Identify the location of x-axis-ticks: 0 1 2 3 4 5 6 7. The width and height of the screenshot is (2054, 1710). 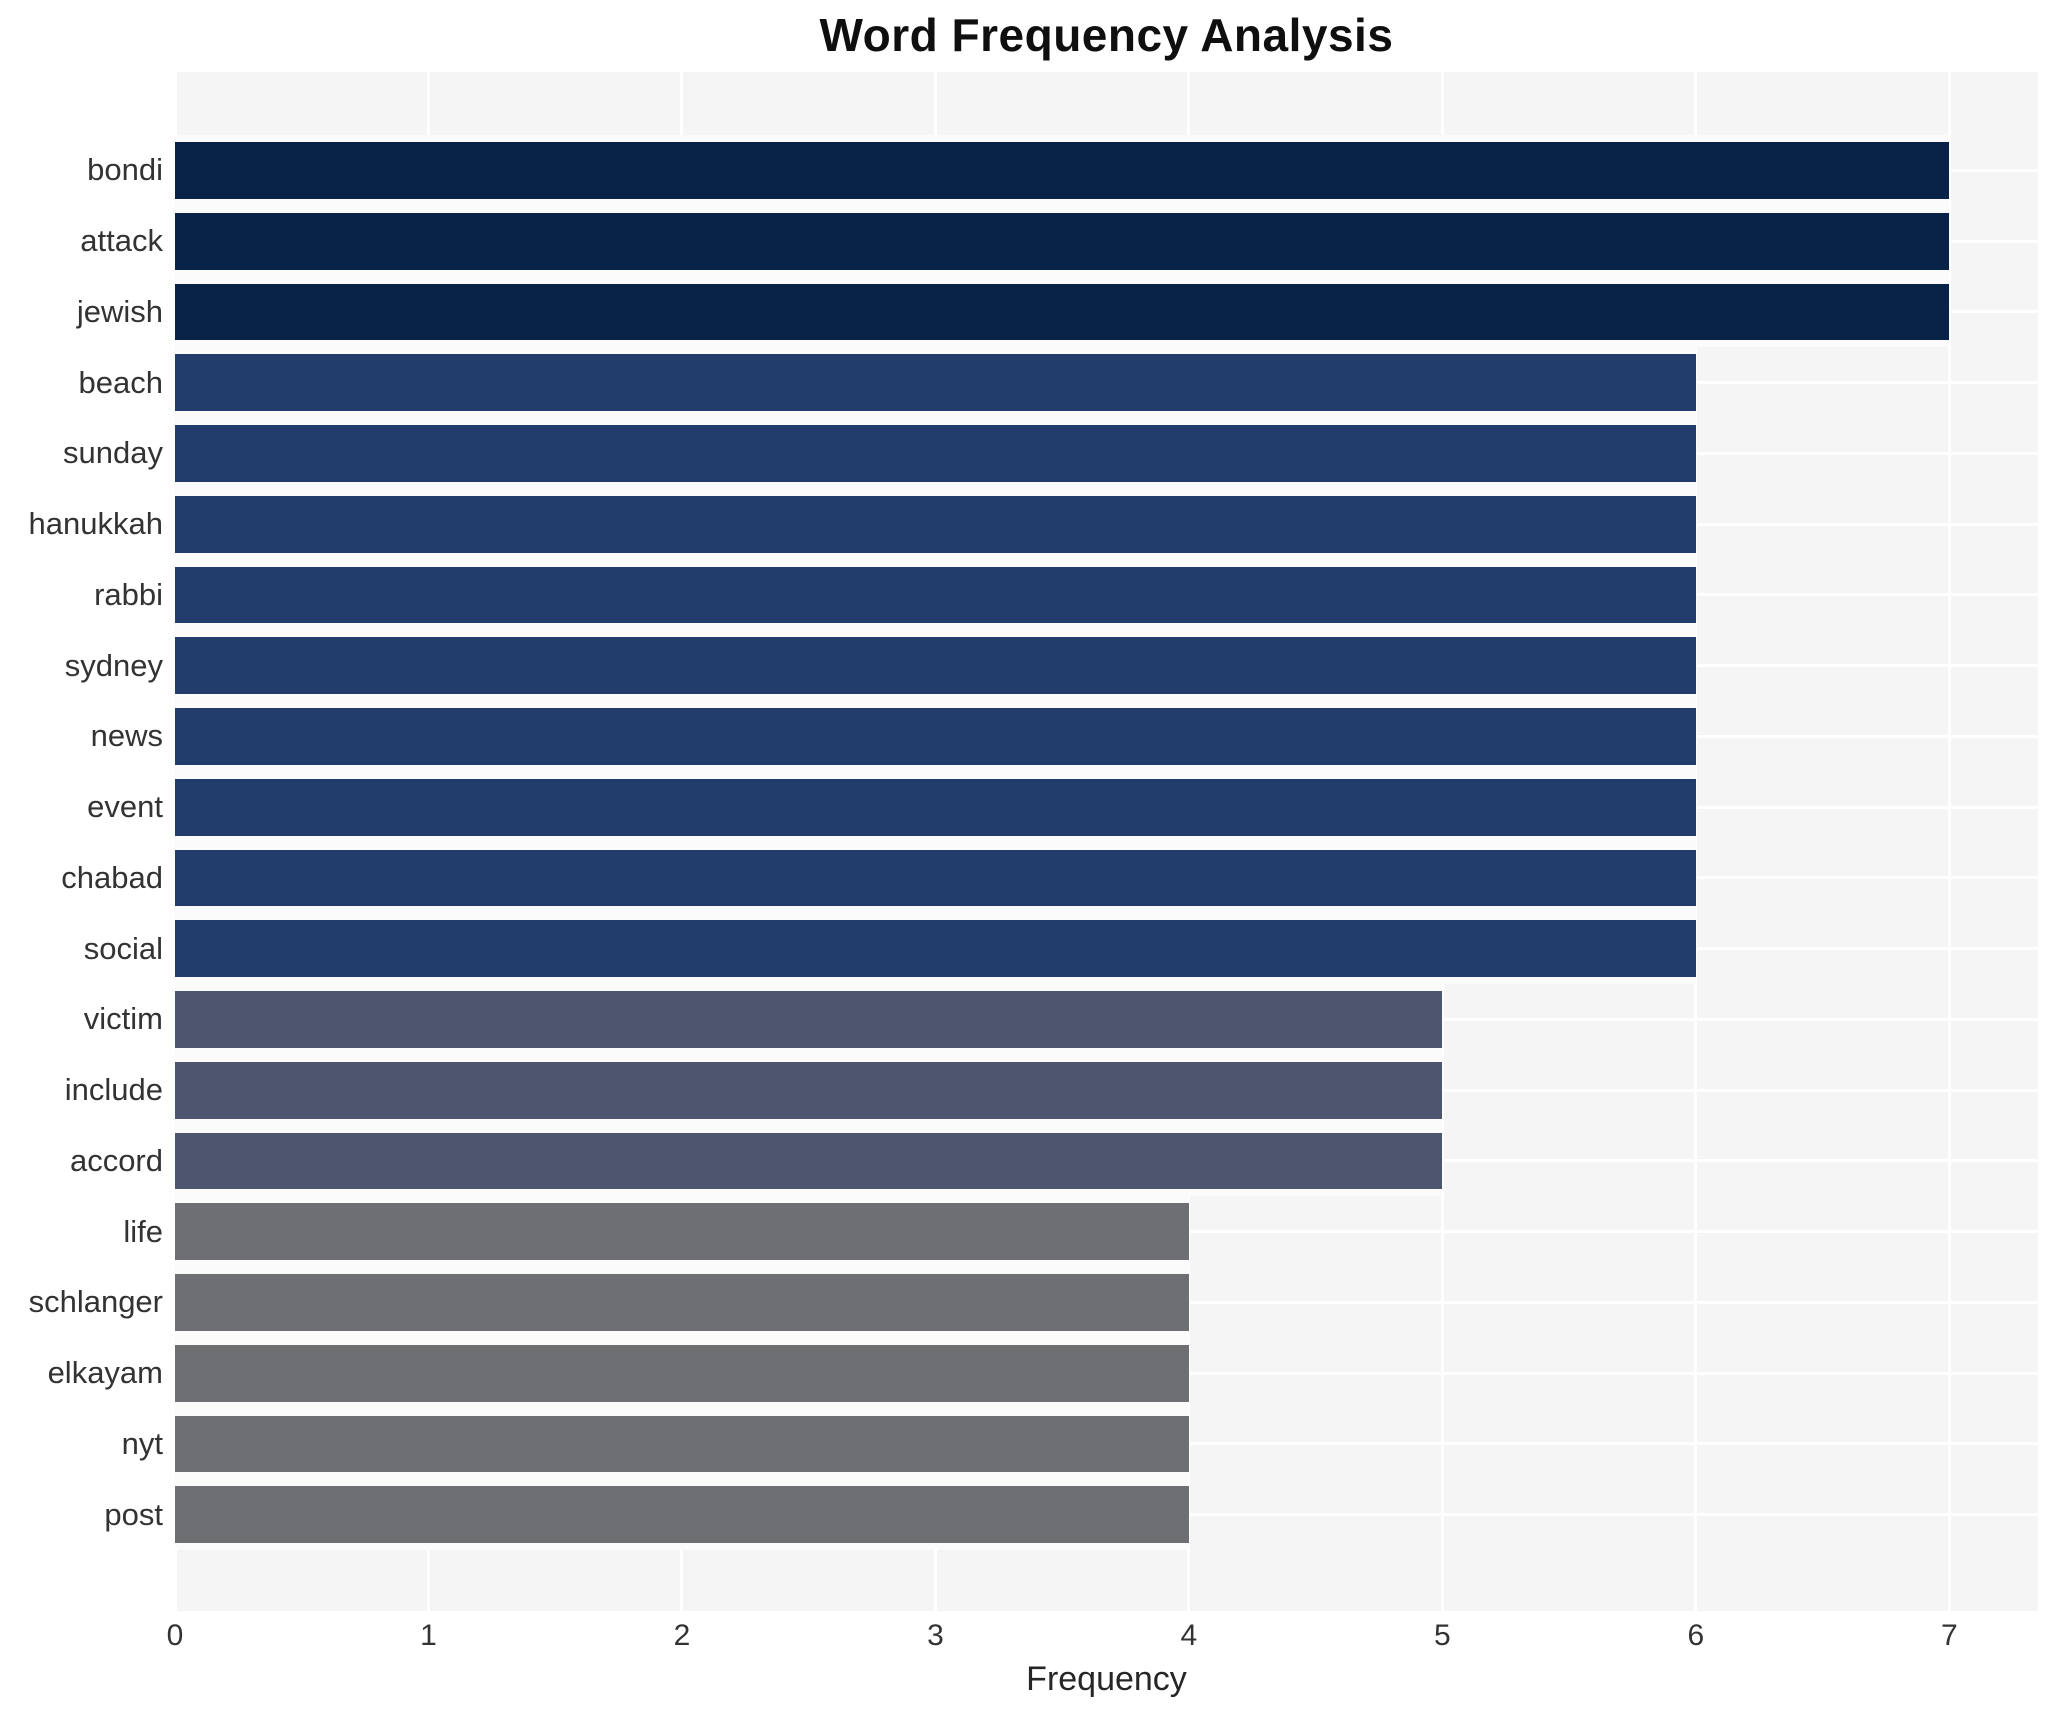
(1102, 1641).